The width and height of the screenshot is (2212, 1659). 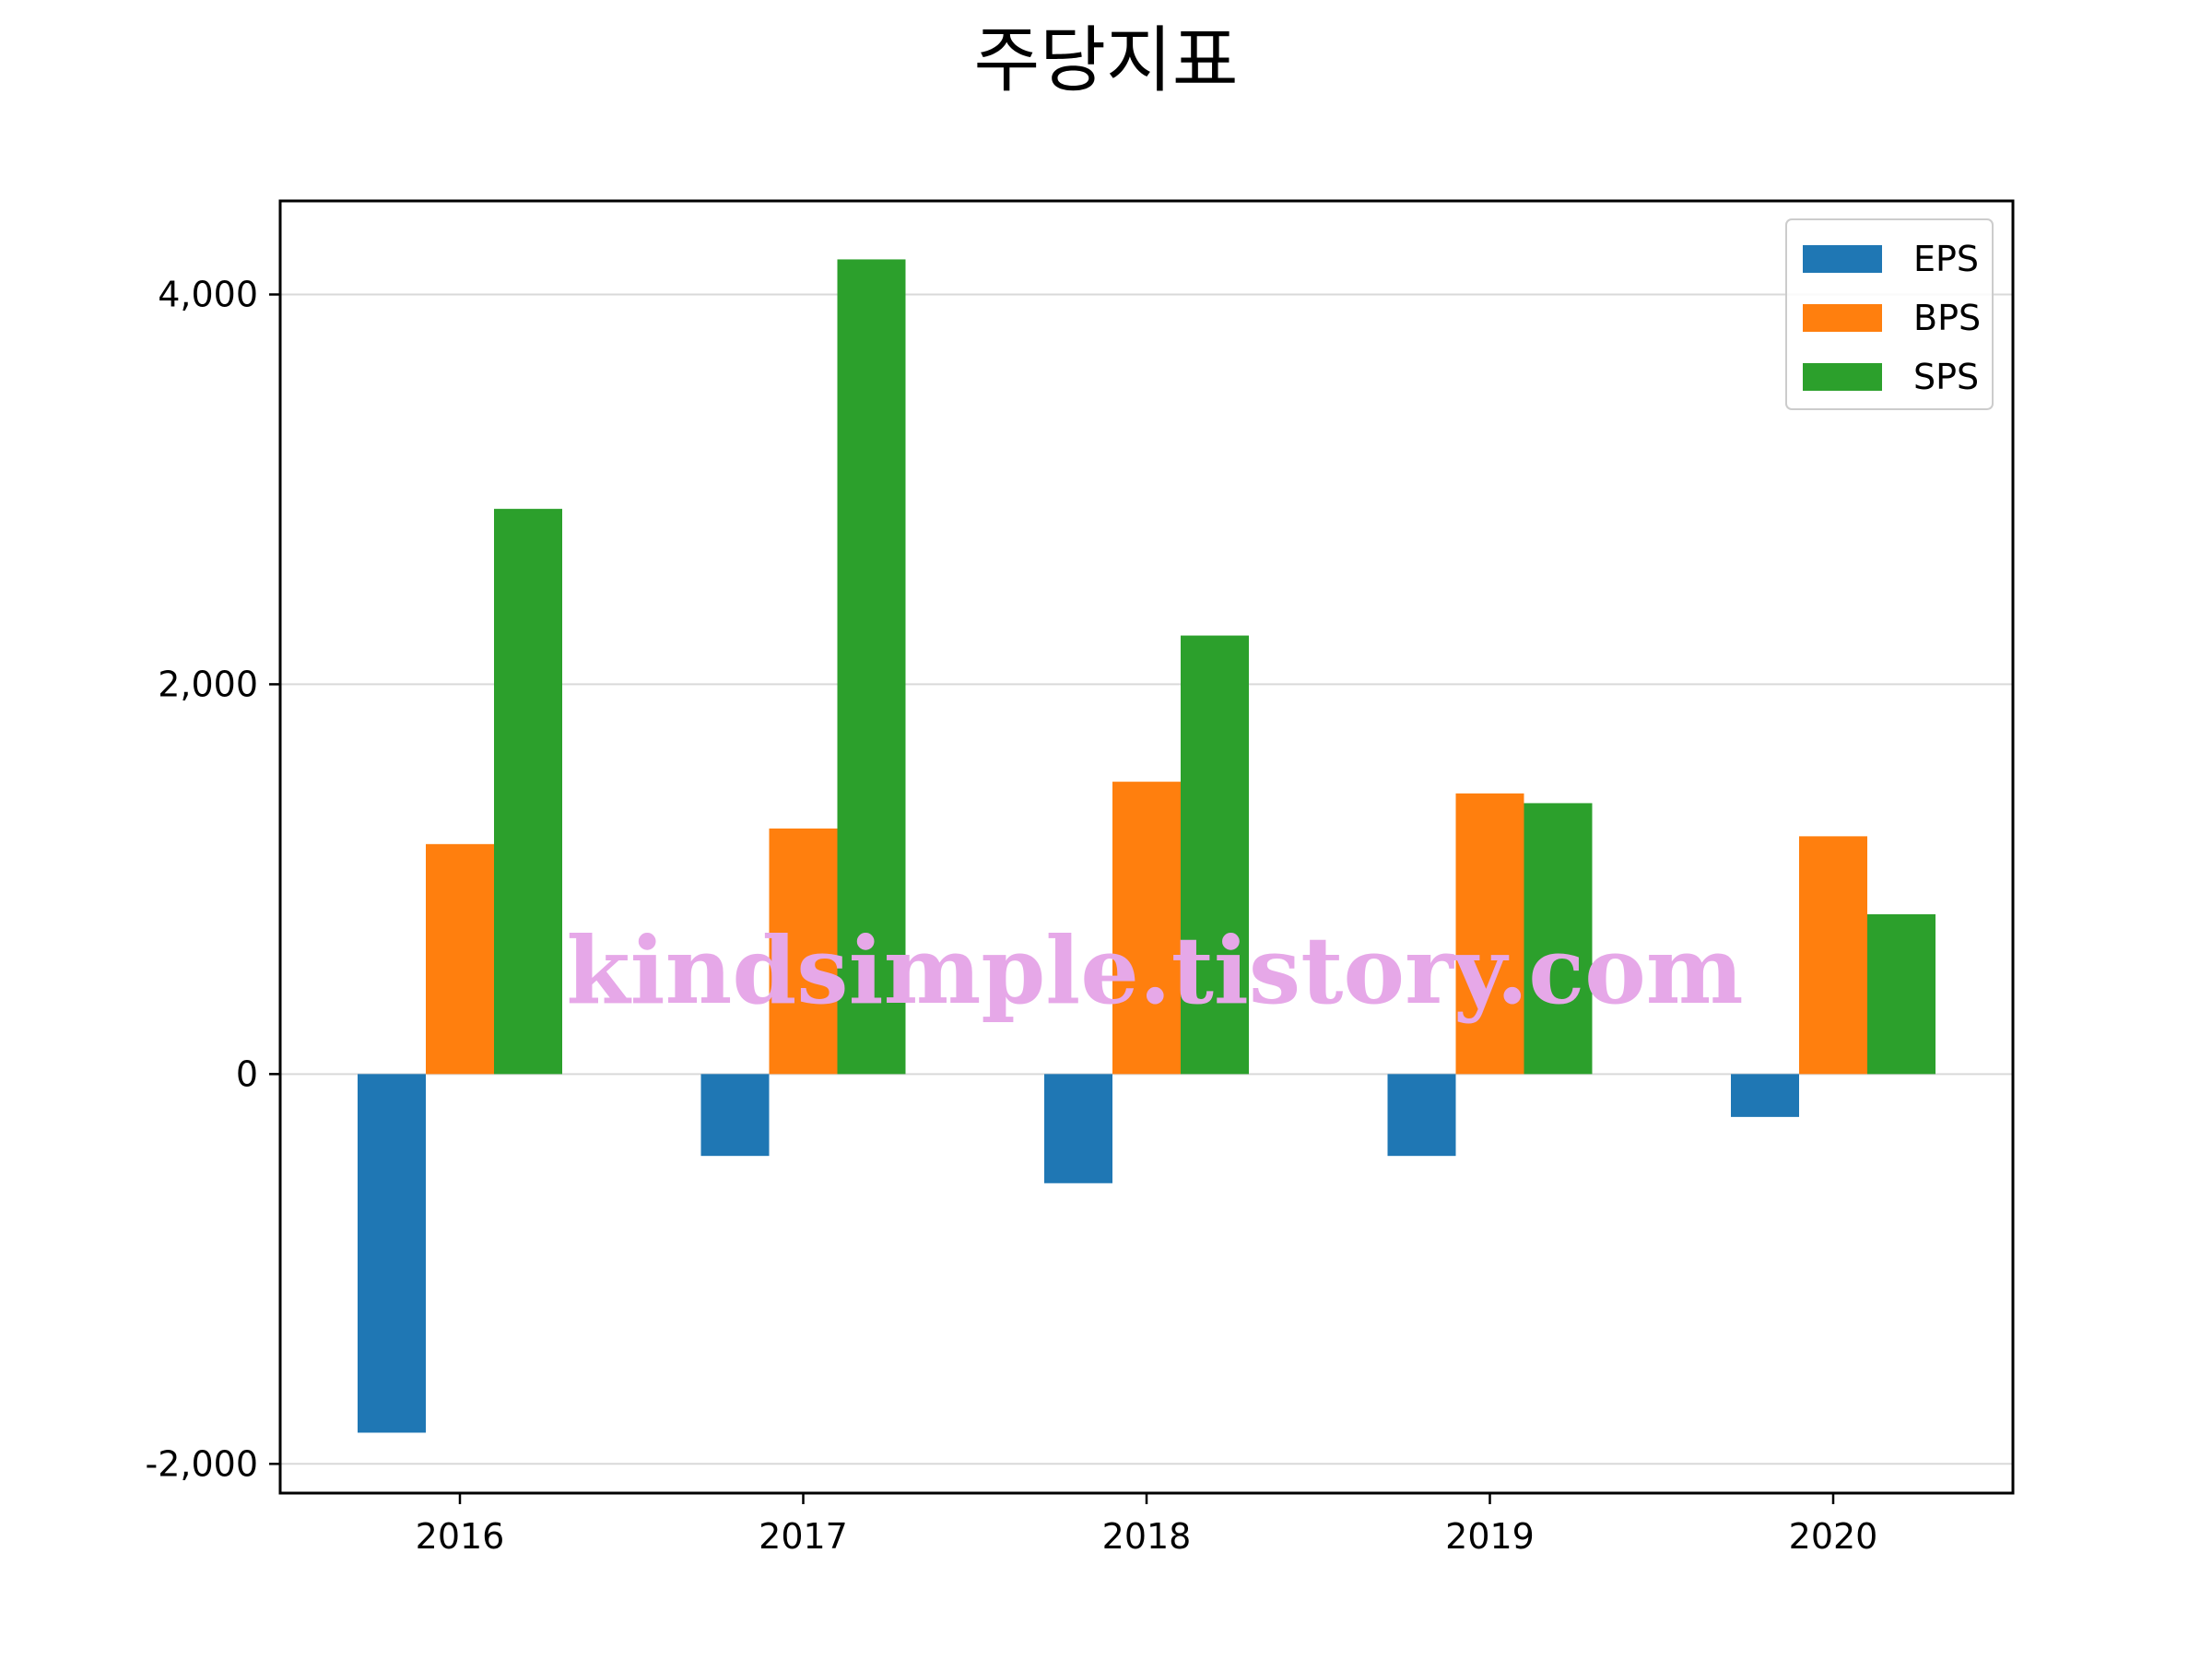 What do you see at coordinates (1105, 60) in the screenshot?
I see `chart-title: 주당지표` at bounding box center [1105, 60].